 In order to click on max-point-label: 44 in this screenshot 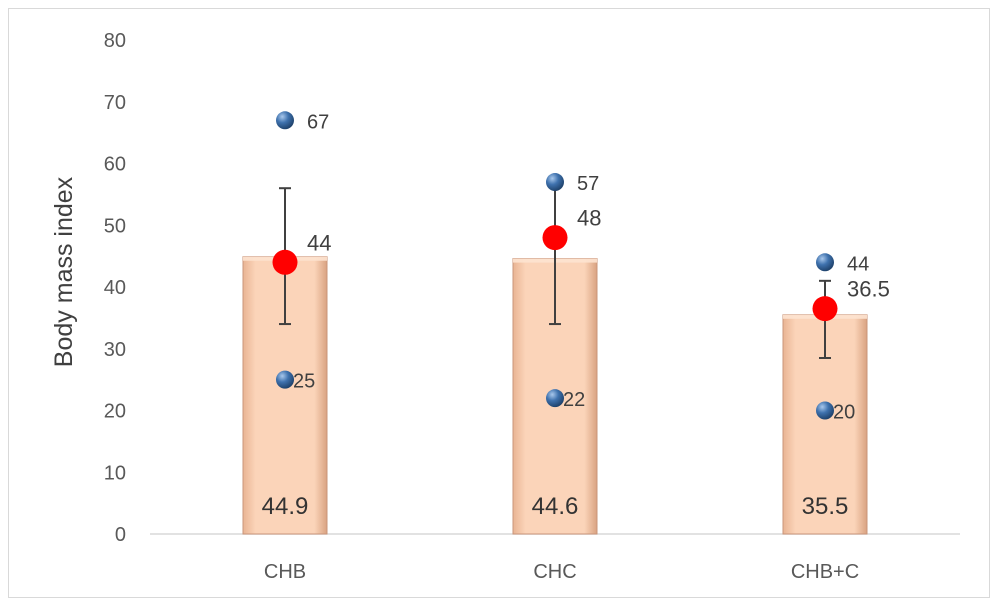, I will do `click(858, 264)`.